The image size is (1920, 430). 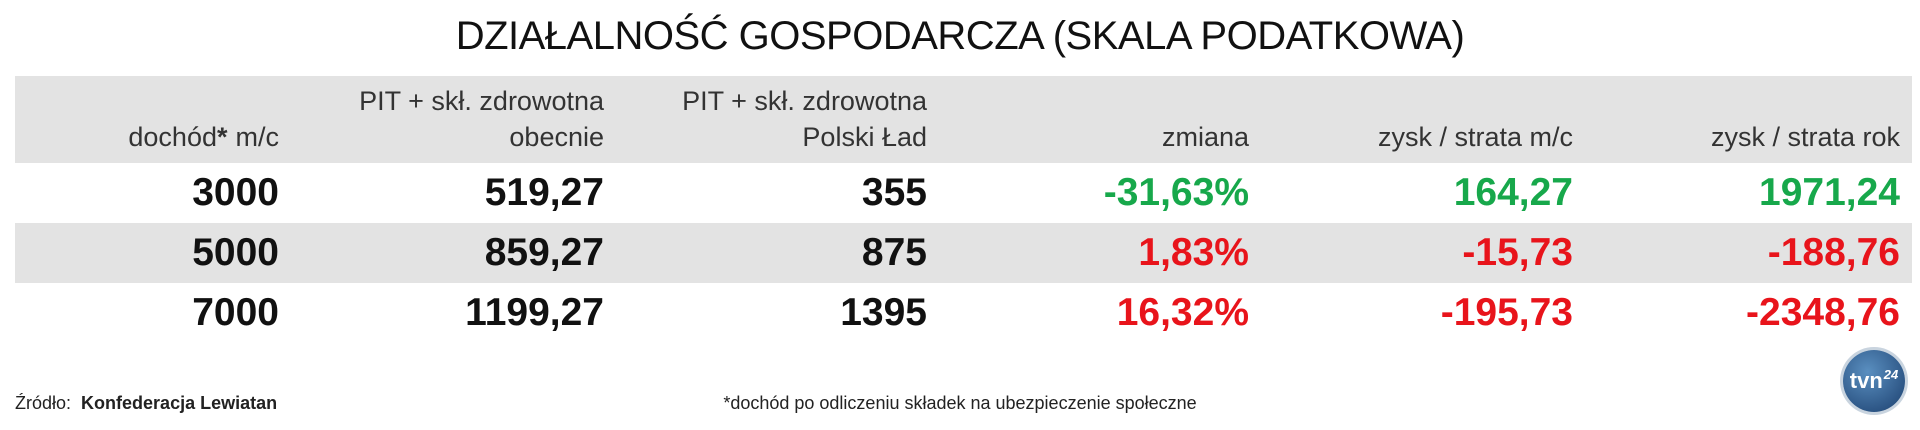 I want to click on table-cell: 1395, so click(x=883, y=312).